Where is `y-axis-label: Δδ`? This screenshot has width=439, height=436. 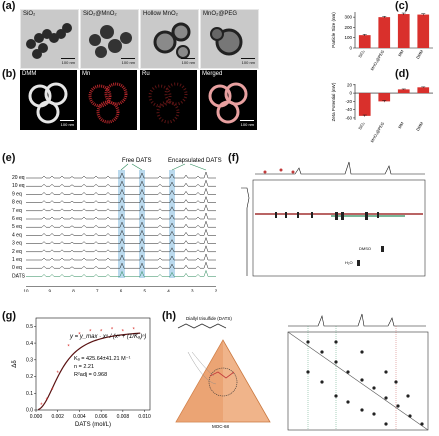
y-axis-label: Δδ is located at coordinates (15, 364).